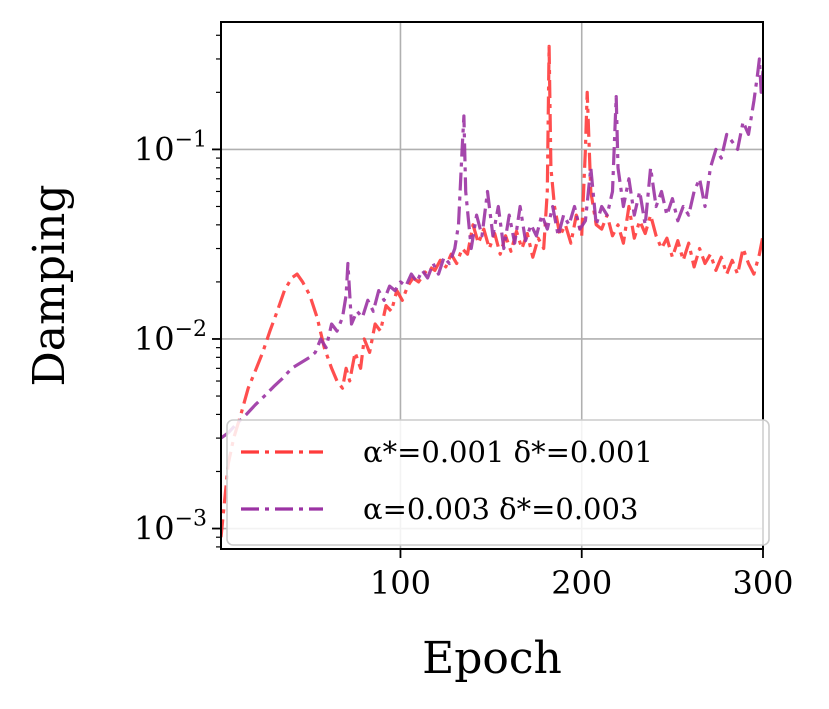  Describe the element at coordinates (581, 583) in the screenshot. I see `x-tick-label: 200` at that location.